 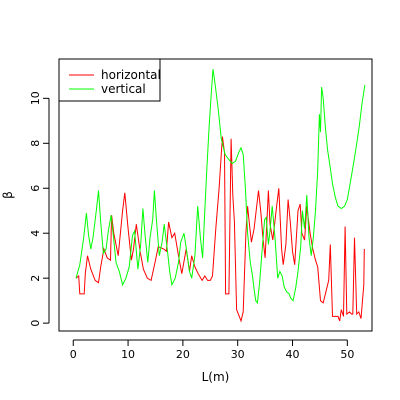 I want to click on y-tick-label: 10, so click(x=35, y=98).